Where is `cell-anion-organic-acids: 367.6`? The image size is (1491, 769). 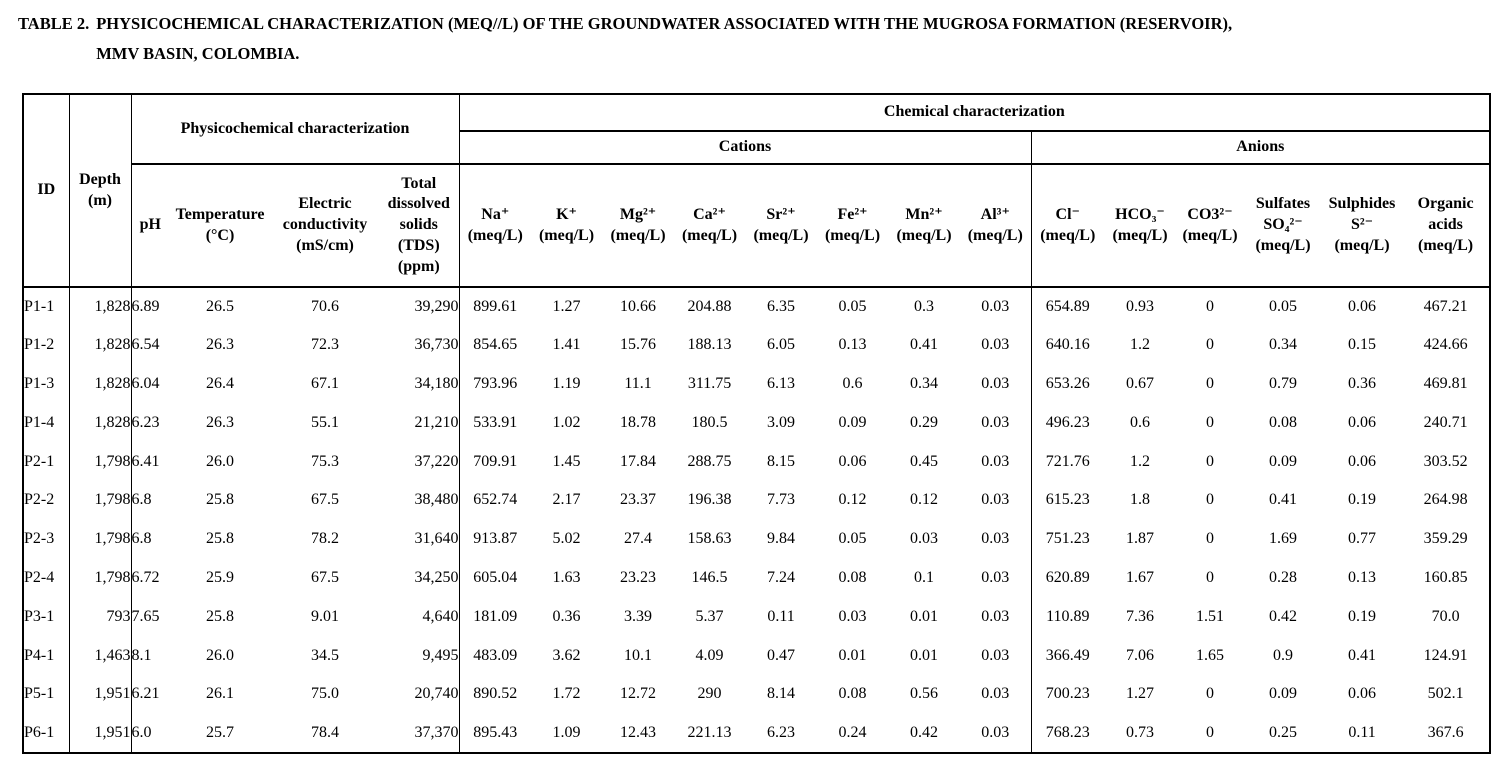
cell-anion-organic-acids: 367.6 is located at coordinates (1445, 732).